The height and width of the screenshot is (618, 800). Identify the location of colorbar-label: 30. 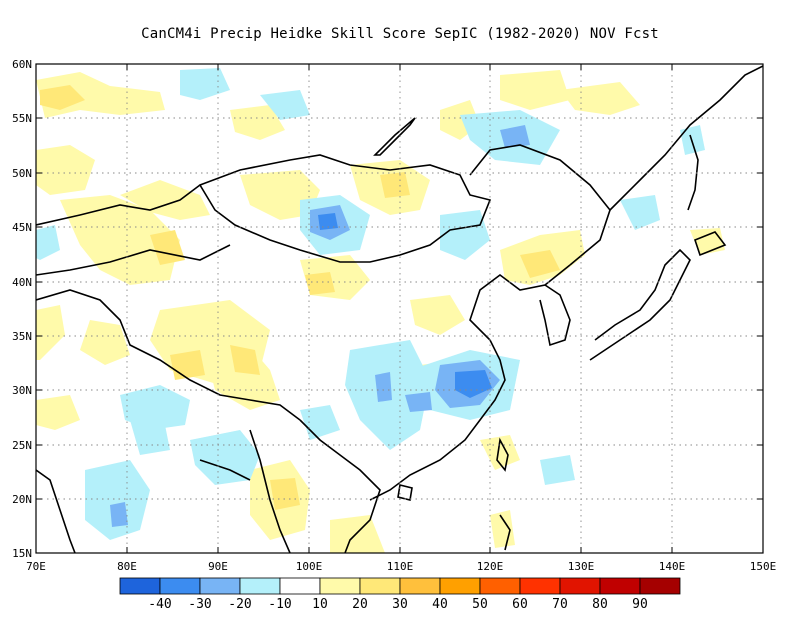
(400, 604).